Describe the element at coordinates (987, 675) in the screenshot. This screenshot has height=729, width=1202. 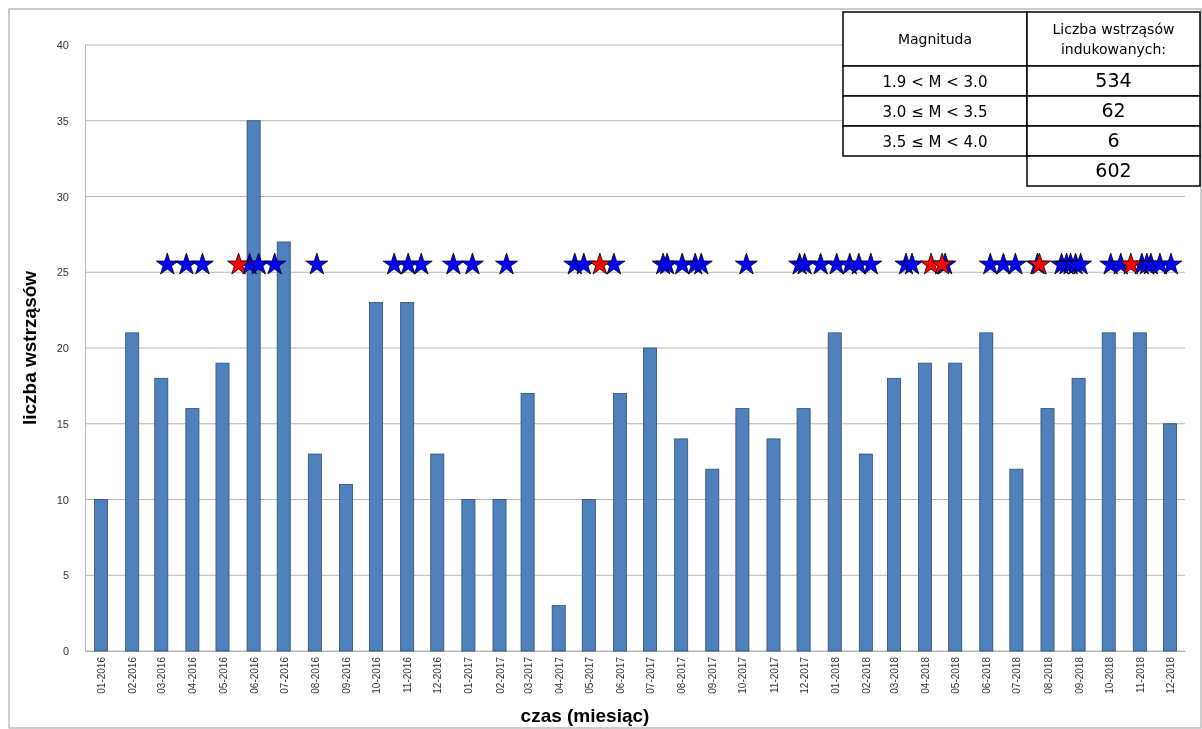
I see `x-tick-label: 06-2018` at that location.